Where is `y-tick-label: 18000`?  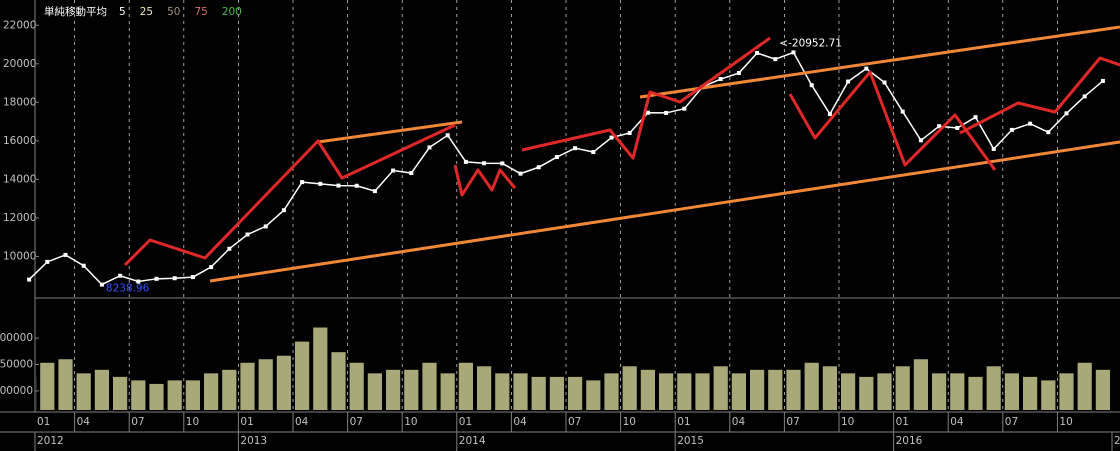 y-tick-label: 18000 is located at coordinates (19, 102).